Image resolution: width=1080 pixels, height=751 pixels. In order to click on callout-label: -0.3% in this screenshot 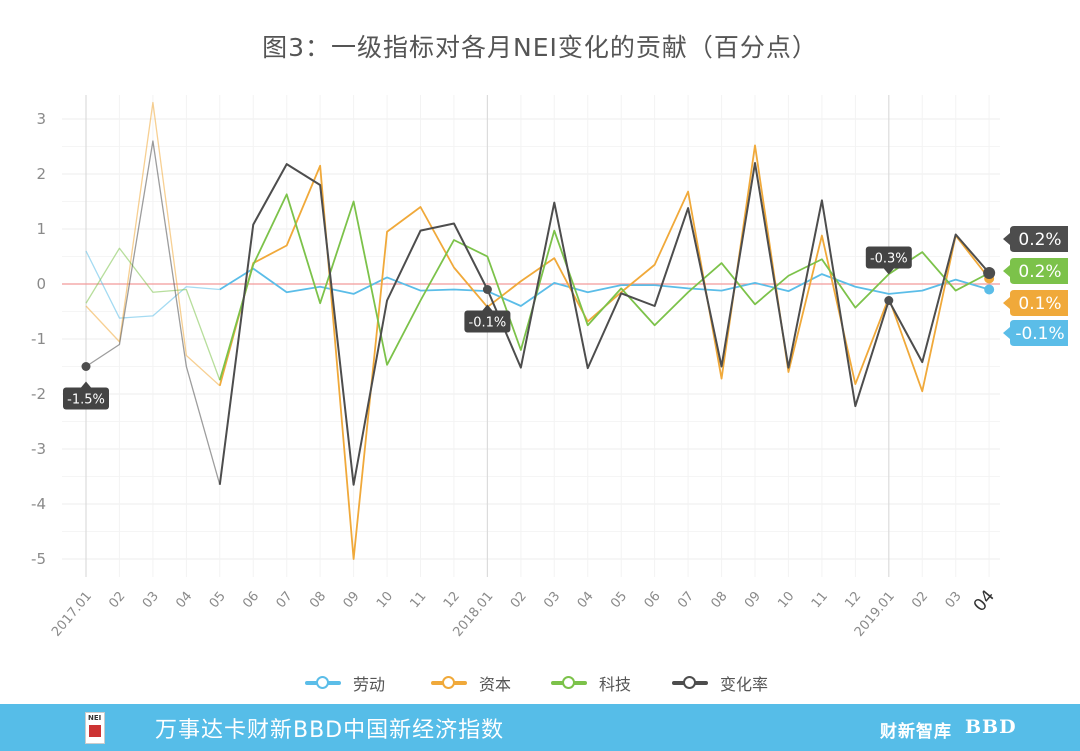, I will do `click(889, 259)`.